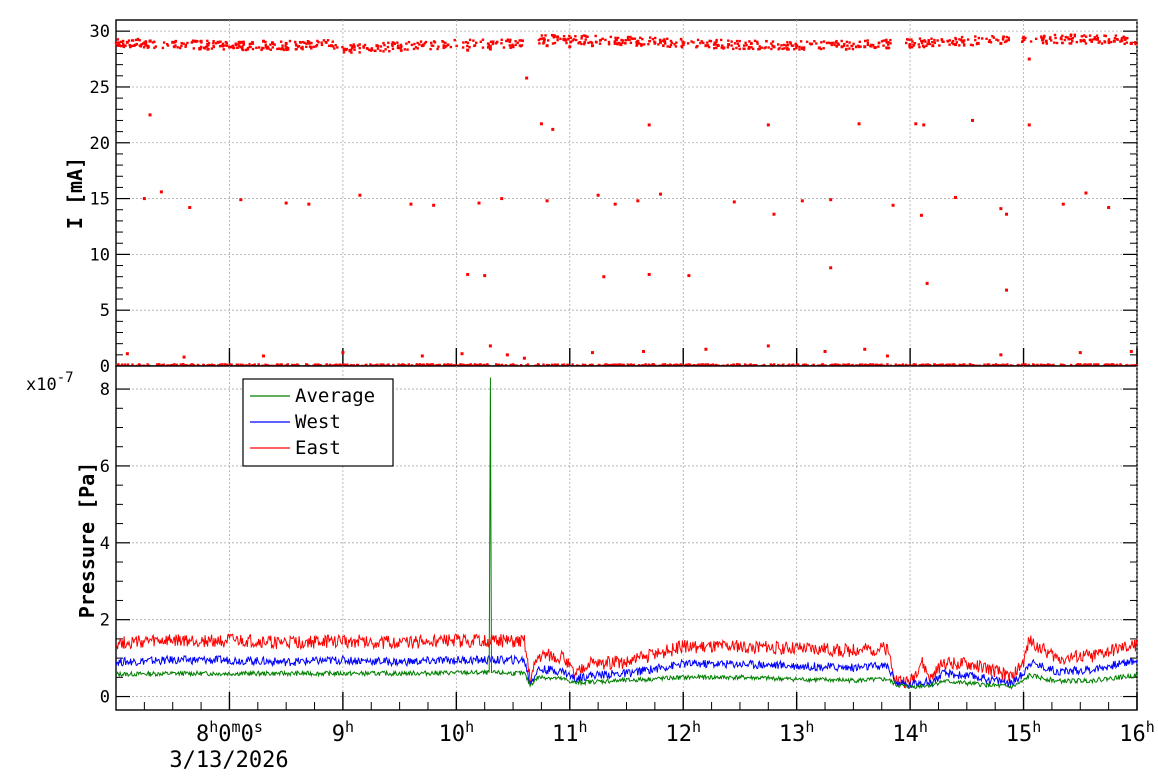  I want to click on x-tick-superscript: m, so click(236, 727).